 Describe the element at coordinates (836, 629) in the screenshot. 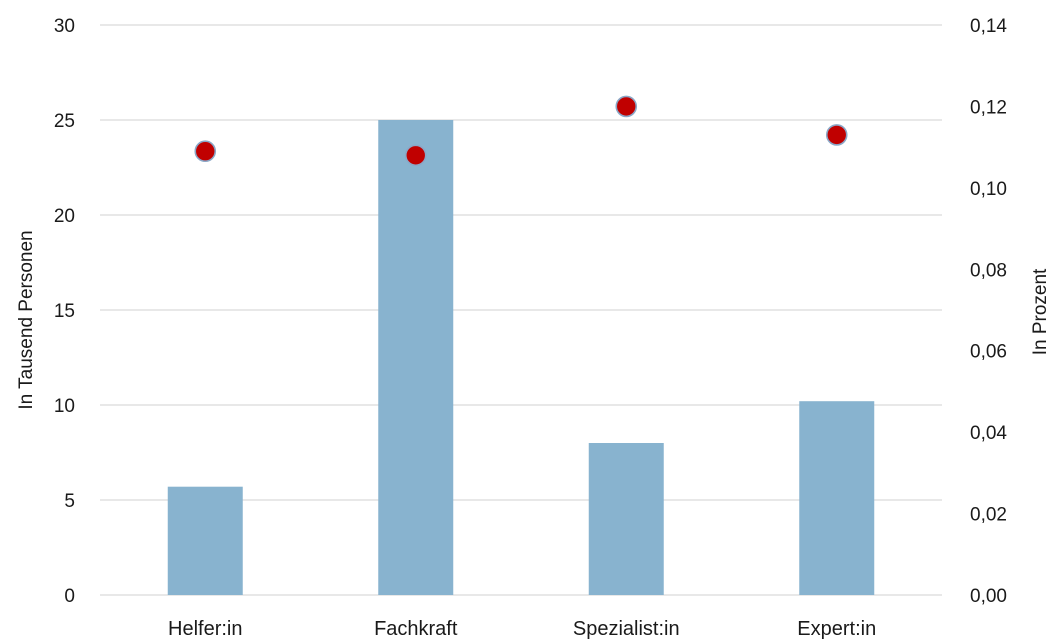

I see `category-label: Expert:in` at that location.